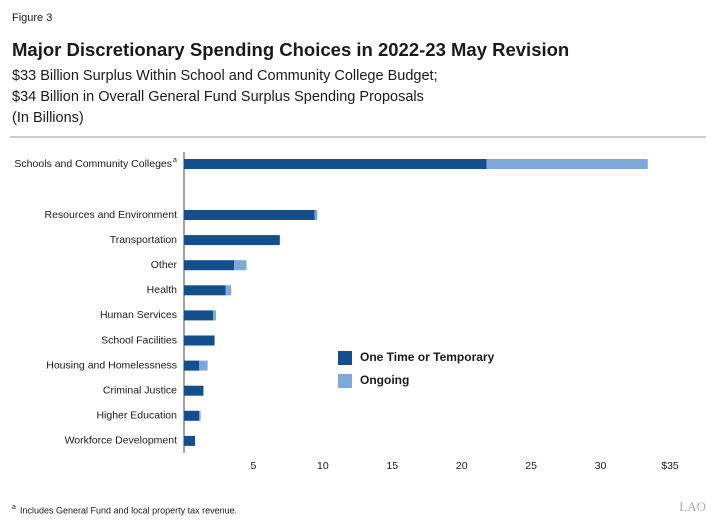 The height and width of the screenshot is (527, 720). Describe the element at coordinates (162, 290) in the screenshot. I see `y-tick-label: Health` at that location.